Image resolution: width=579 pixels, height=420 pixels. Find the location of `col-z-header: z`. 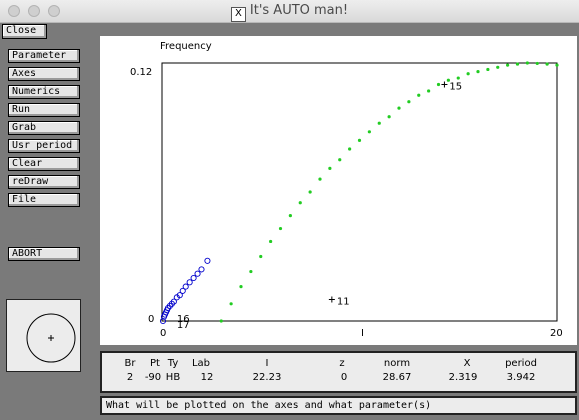

col-z-header: z is located at coordinates (342, 363).